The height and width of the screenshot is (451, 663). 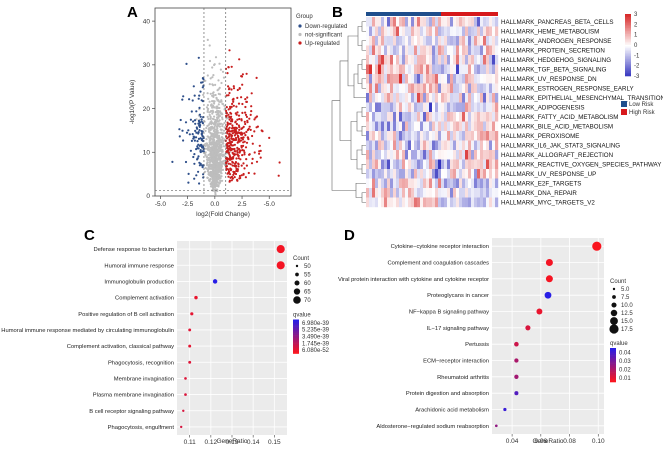 I want to click on heatmap-scale-step, so click(x=628, y=58).